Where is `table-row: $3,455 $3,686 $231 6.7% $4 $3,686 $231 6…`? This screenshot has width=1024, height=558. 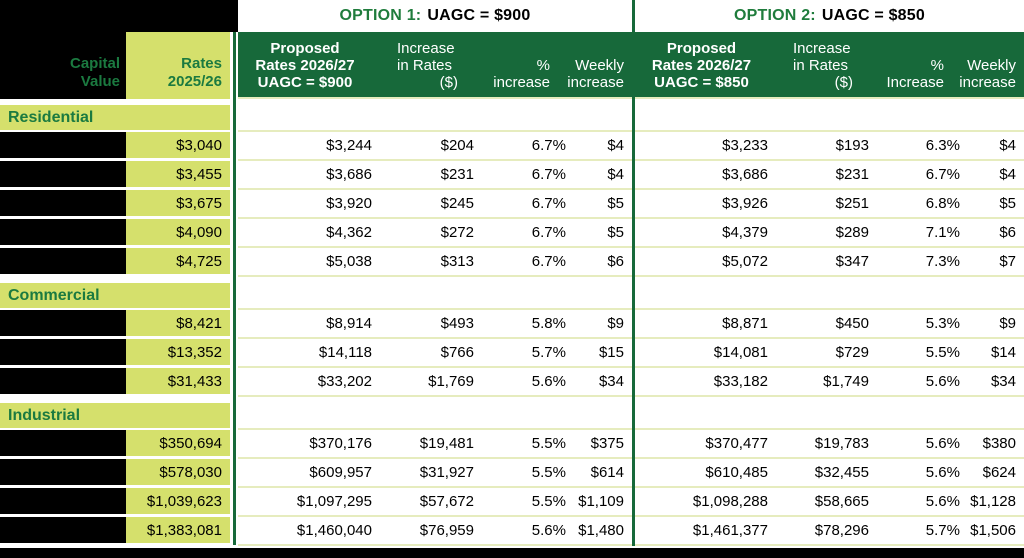 table-row: $3,455 $3,686 $231 6.7% $4 $3,686 $231 6… is located at coordinates (512, 175).